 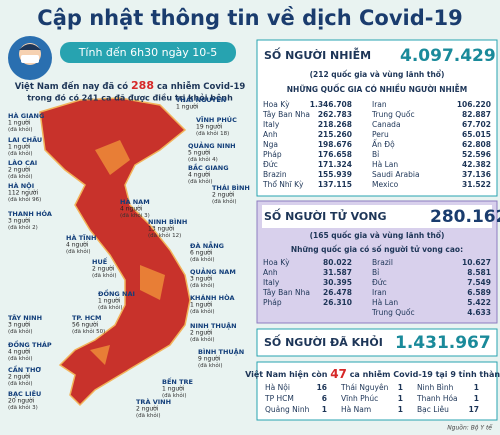 I want to click on date-badge, so click(x=148, y=52).